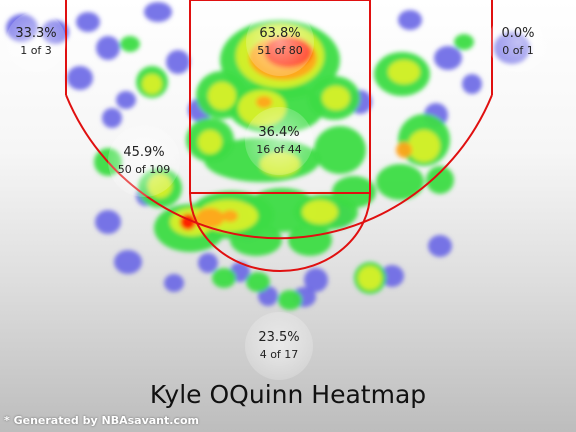 This screenshot has height=432, width=576. I want to click on zone-pct: 36.4%, so click(279, 132).